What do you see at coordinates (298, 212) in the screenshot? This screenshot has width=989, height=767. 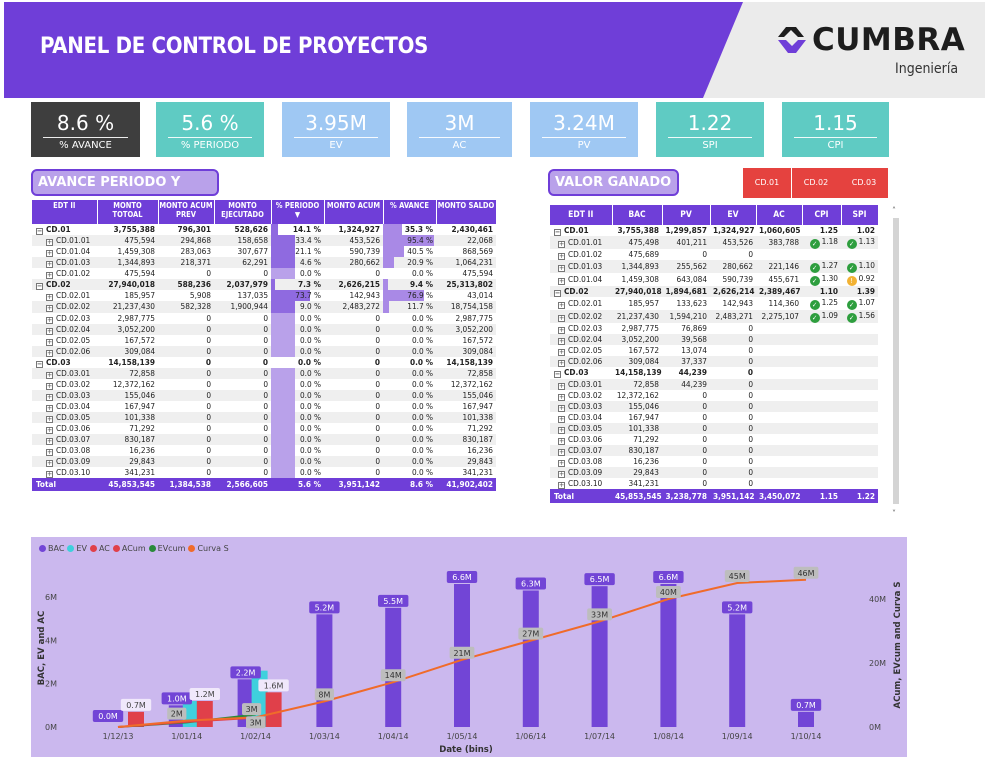 I see `column-header-periodo: % PERIODO ▼` at bounding box center [298, 212].